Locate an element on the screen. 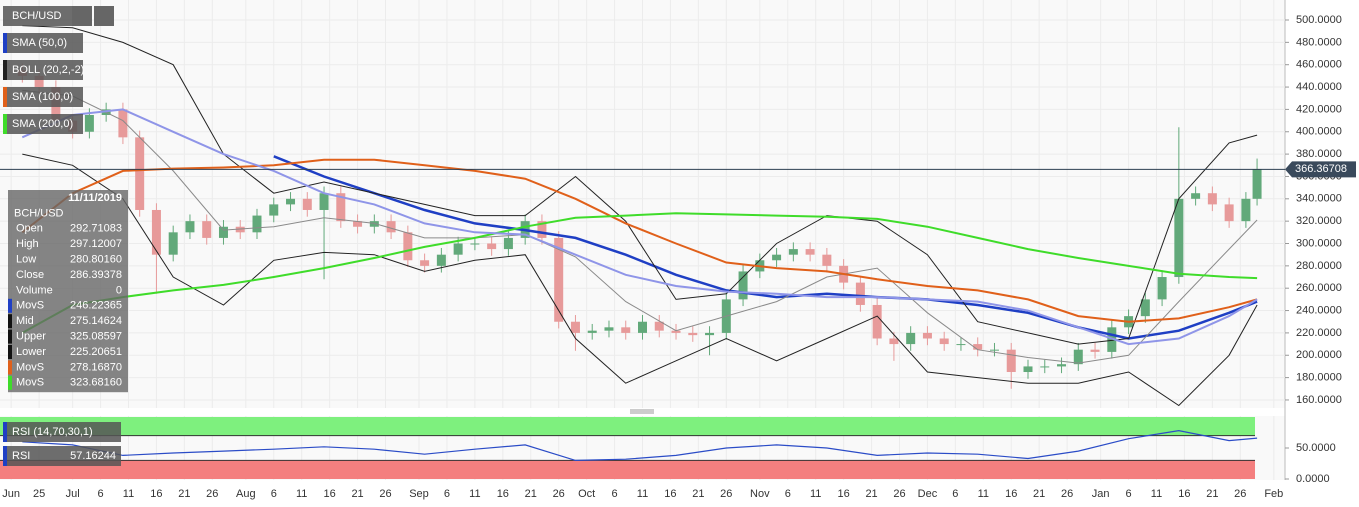  y-tick-label: 280.0000 is located at coordinates (1319, 266).